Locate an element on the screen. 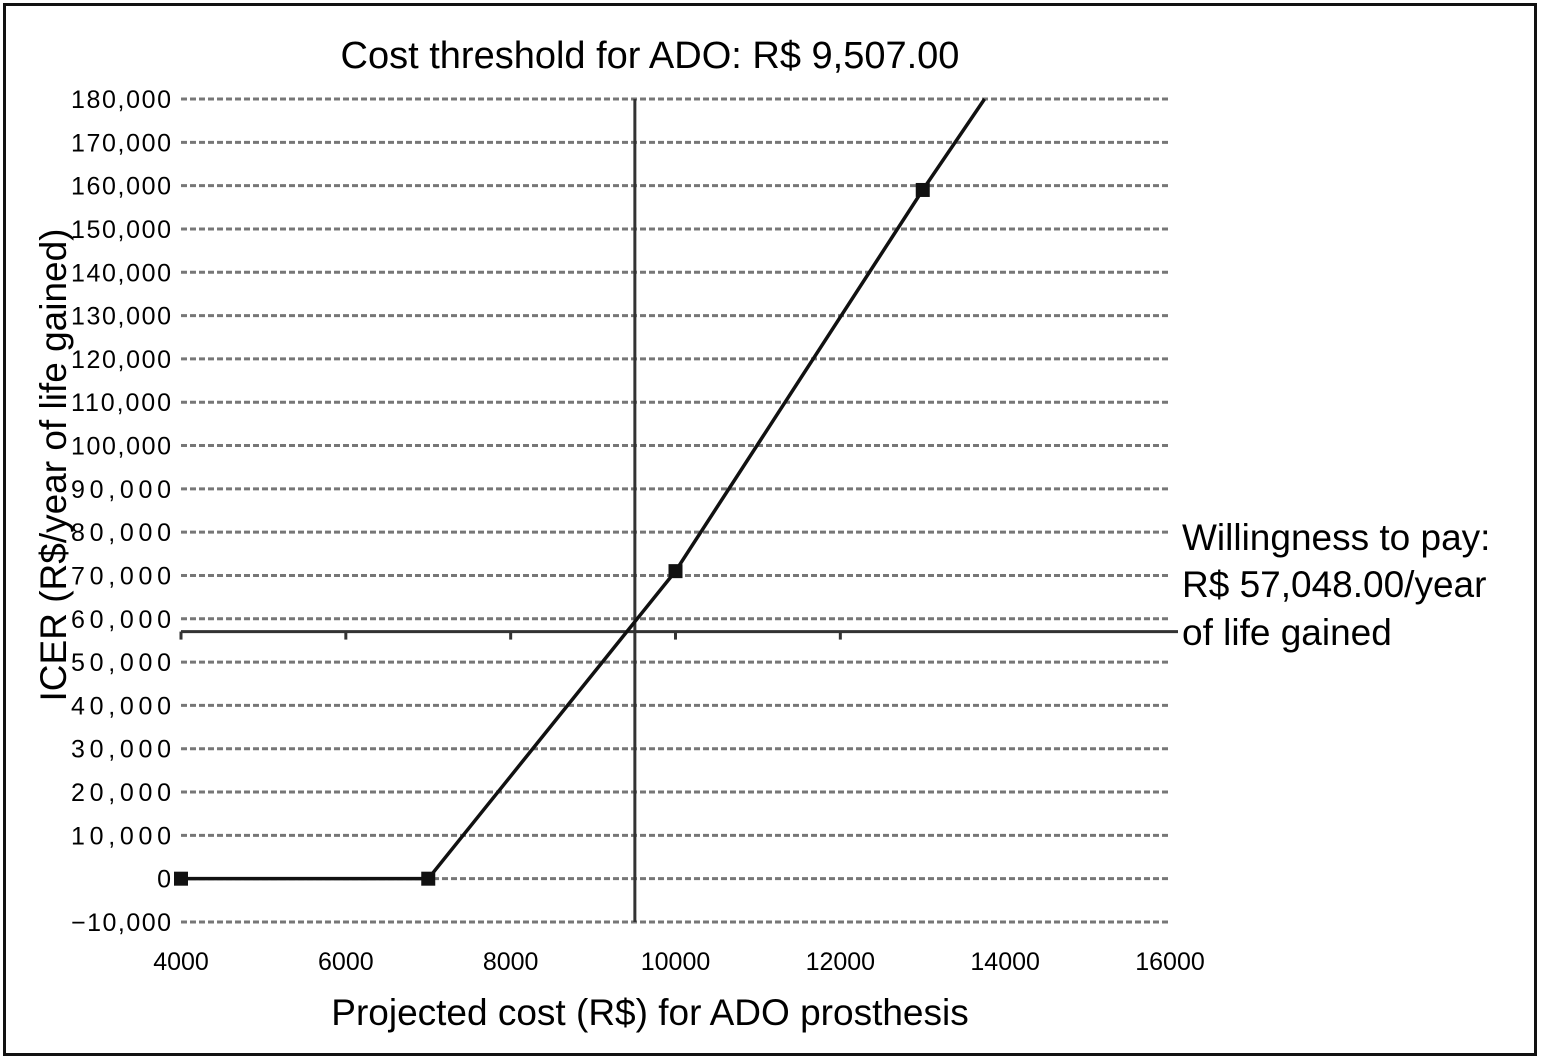 The image size is (1544, 1061). y-tick-label: 80,000 is located at coordinates (121, 533).